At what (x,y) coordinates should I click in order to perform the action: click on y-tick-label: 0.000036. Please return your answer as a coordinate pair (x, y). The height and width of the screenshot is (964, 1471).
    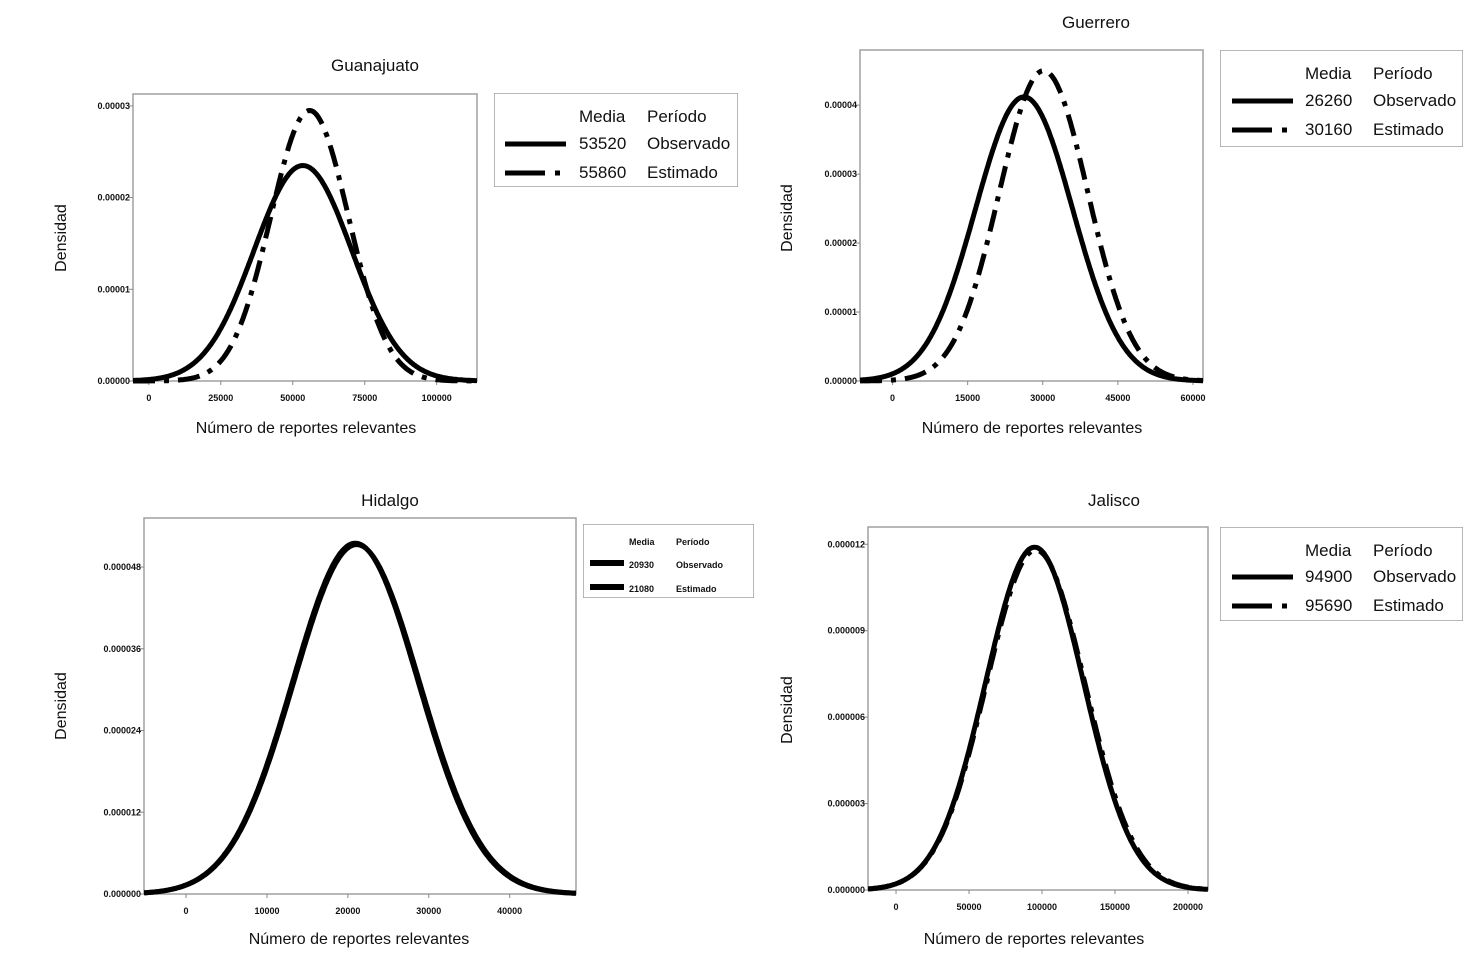
    Looking at the image, I should click on (122, 649).